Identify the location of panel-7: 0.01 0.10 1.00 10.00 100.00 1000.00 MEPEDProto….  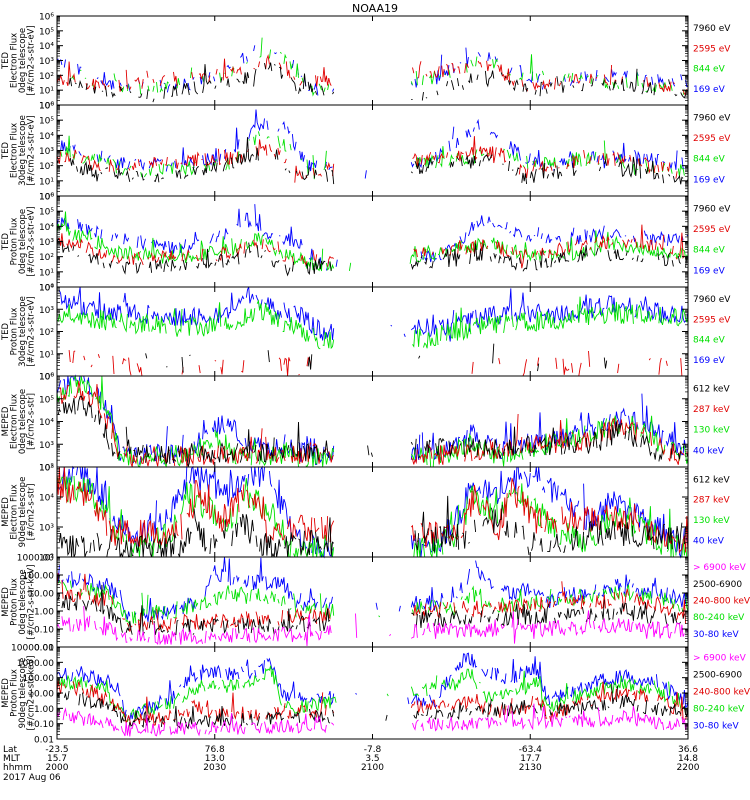
(375, 604).